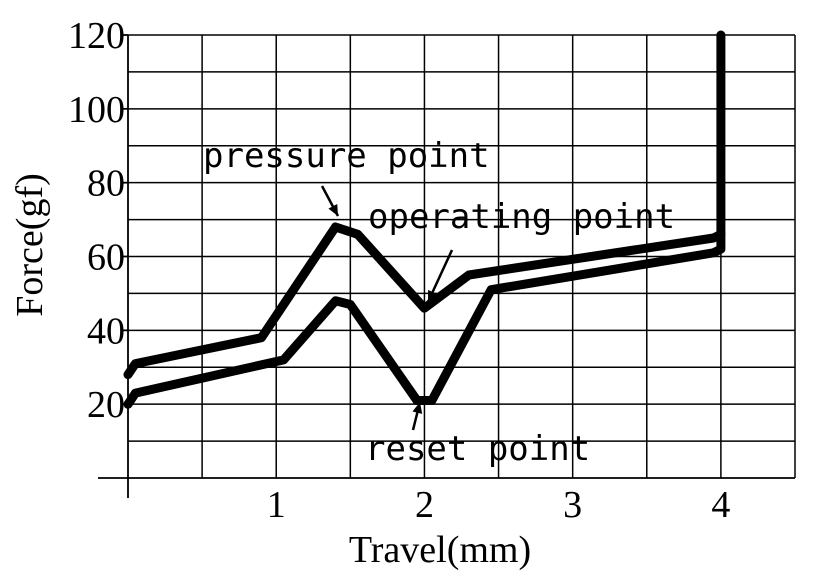 This screenshot has width=818, height=575. Describe the element at coordinates (424, 505) in the screenshot. I see `x-tick-label: 2` at that location.